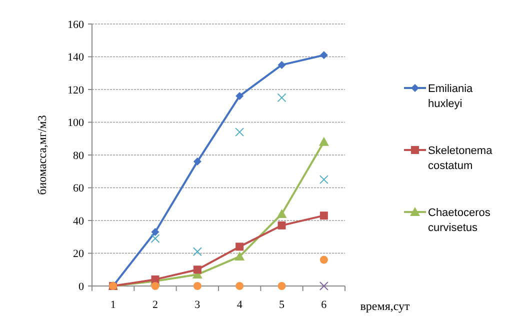  Describe the element at coordinates (155, 305) in the screenshot. I see `x-tick-label: 2` at that location.